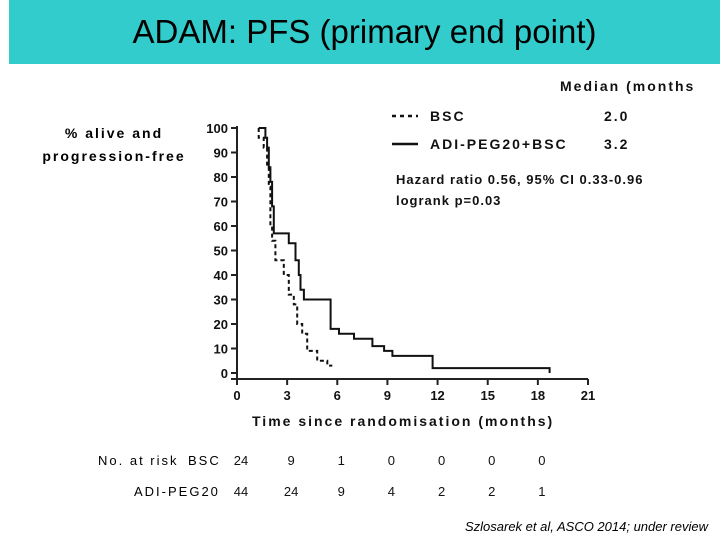 This screenshot has height=540, width=720. Describe the element at coordinates (217, 128) in the screenshot. I see `y-tick-label-100: 100` at that location.